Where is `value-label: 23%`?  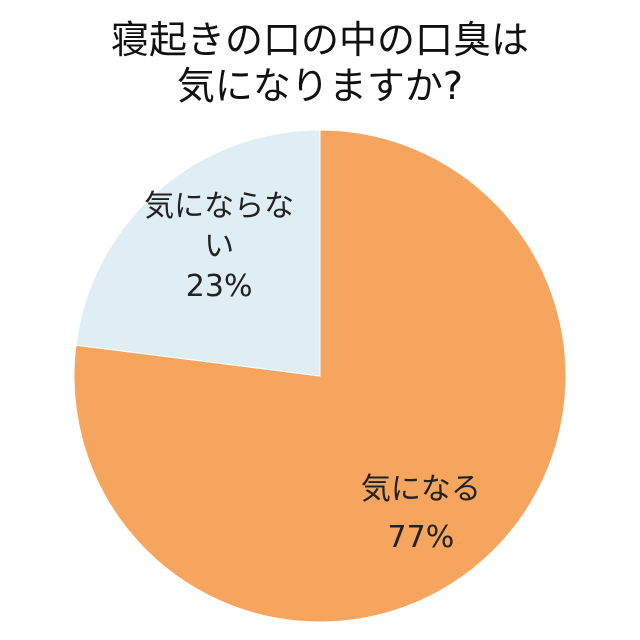 value-label: 23% is located at coordinates (219, 286).